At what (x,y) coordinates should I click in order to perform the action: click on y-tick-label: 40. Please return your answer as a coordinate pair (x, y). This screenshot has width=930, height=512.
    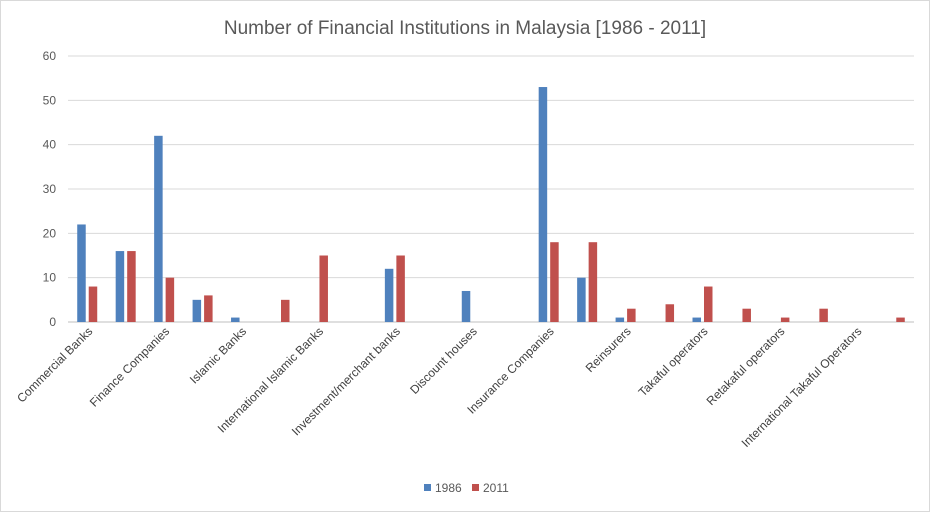
    Looking at the image, I should click on (50, 145).